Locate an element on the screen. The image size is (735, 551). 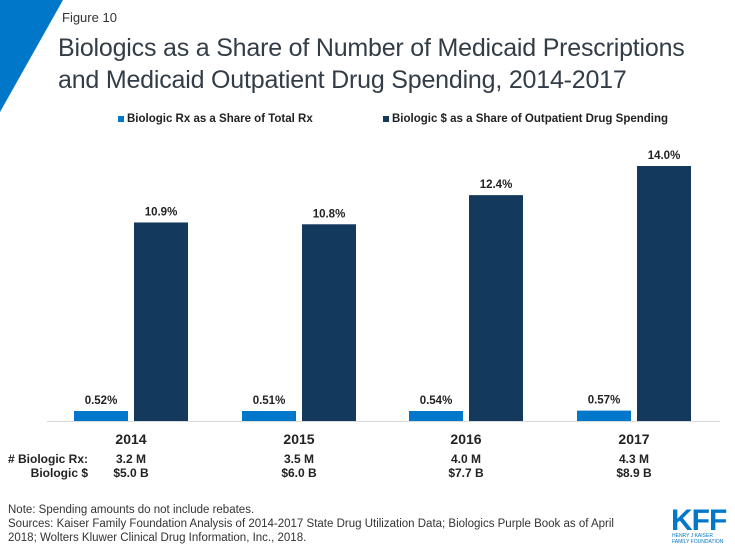
kff-logo-wordmark: KFF is located at coordinates (699, 520).